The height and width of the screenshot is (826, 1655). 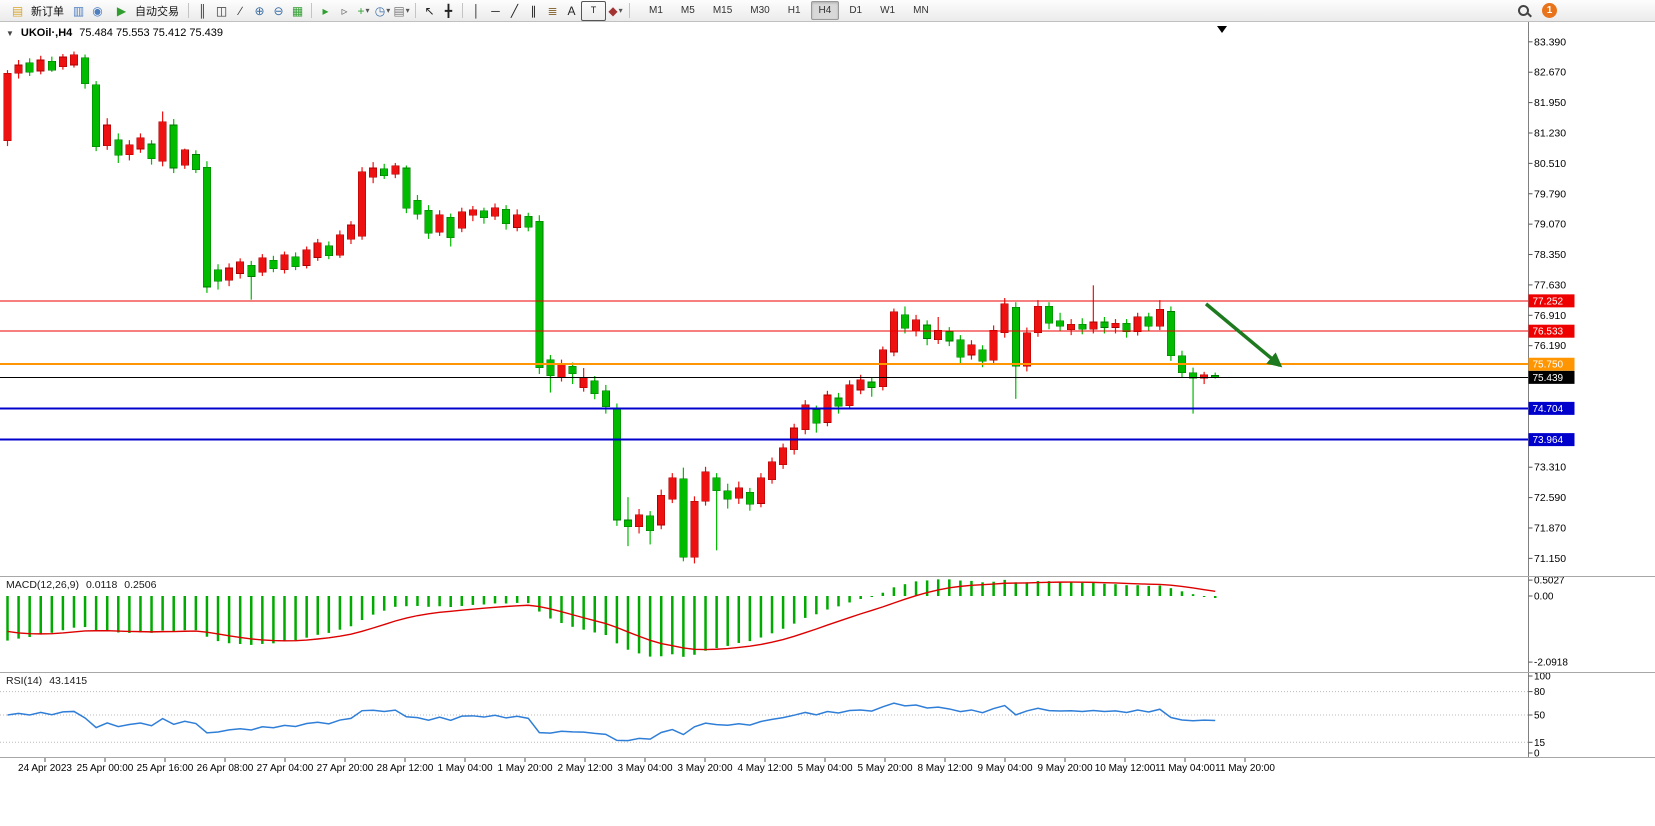 What do you see at coordinates (429, 10) in the screenshot?
I see `cursor-icon: ↖` at bounding box center [429, 10].